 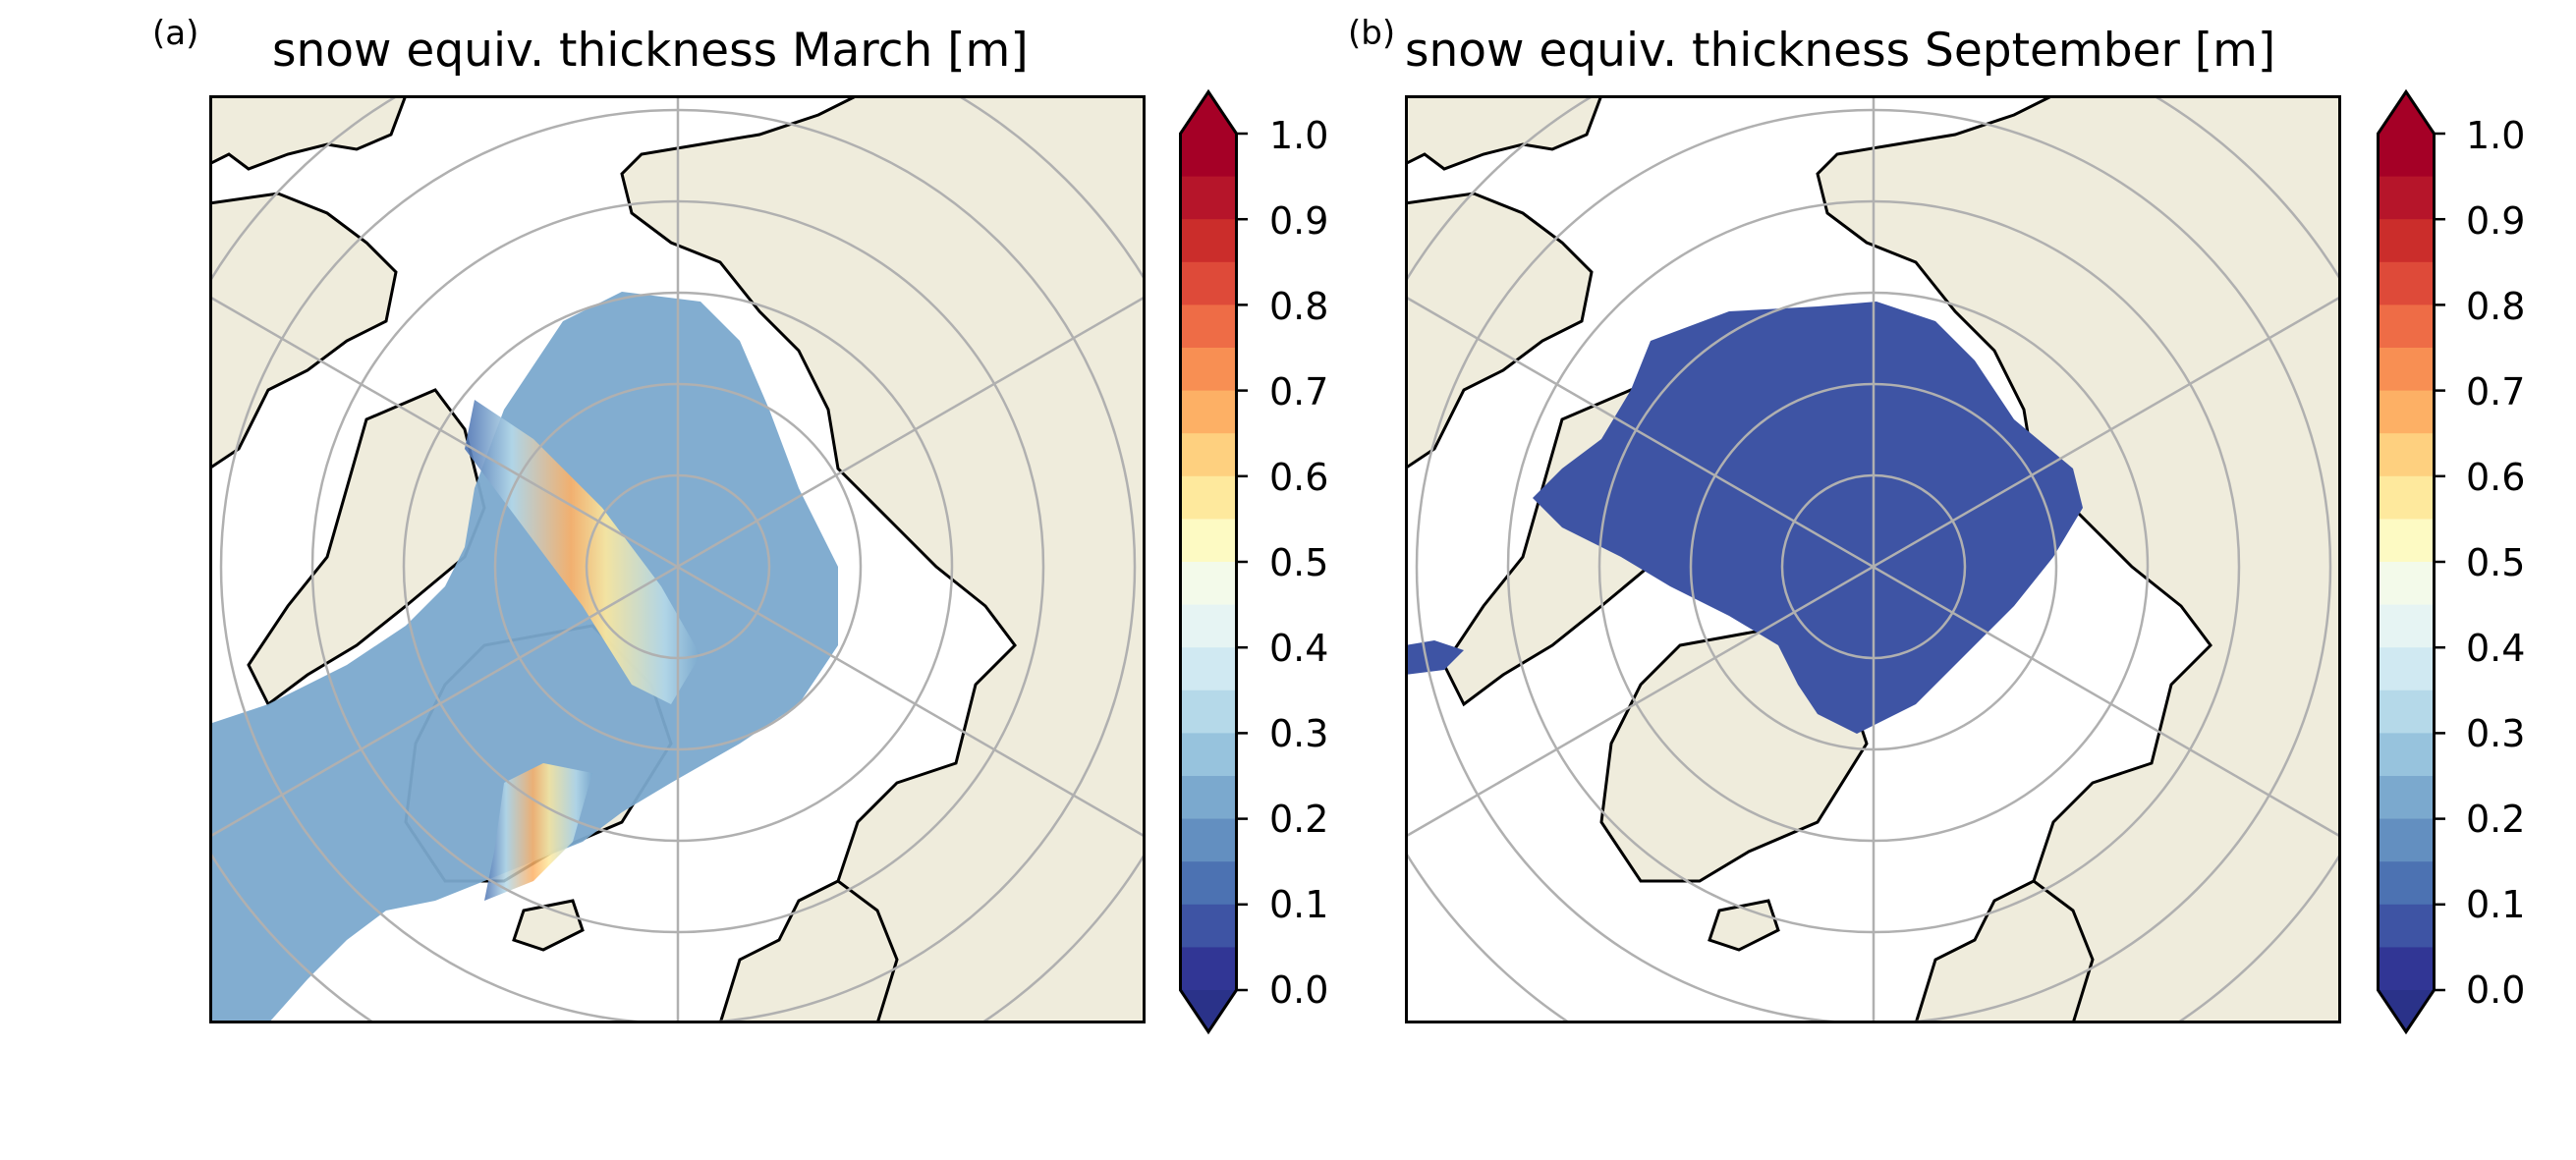 What do you see at coordinates (175, 33) in the screenshot?
I see `panel-a-letter: (a)` at bounding box center [175, 33].